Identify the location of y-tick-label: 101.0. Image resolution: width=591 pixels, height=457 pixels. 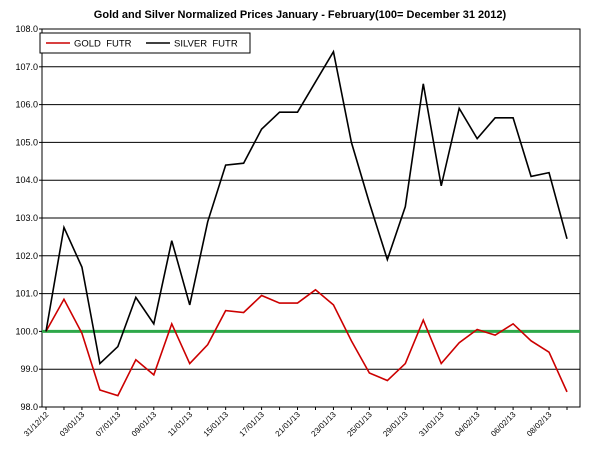
(26, 294).